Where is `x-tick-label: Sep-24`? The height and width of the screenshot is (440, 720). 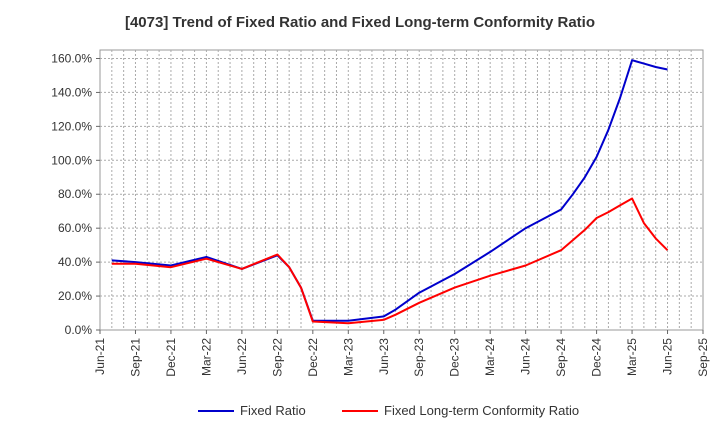
x-tick-label: Sep-24 is located at coordinates (561, 357).